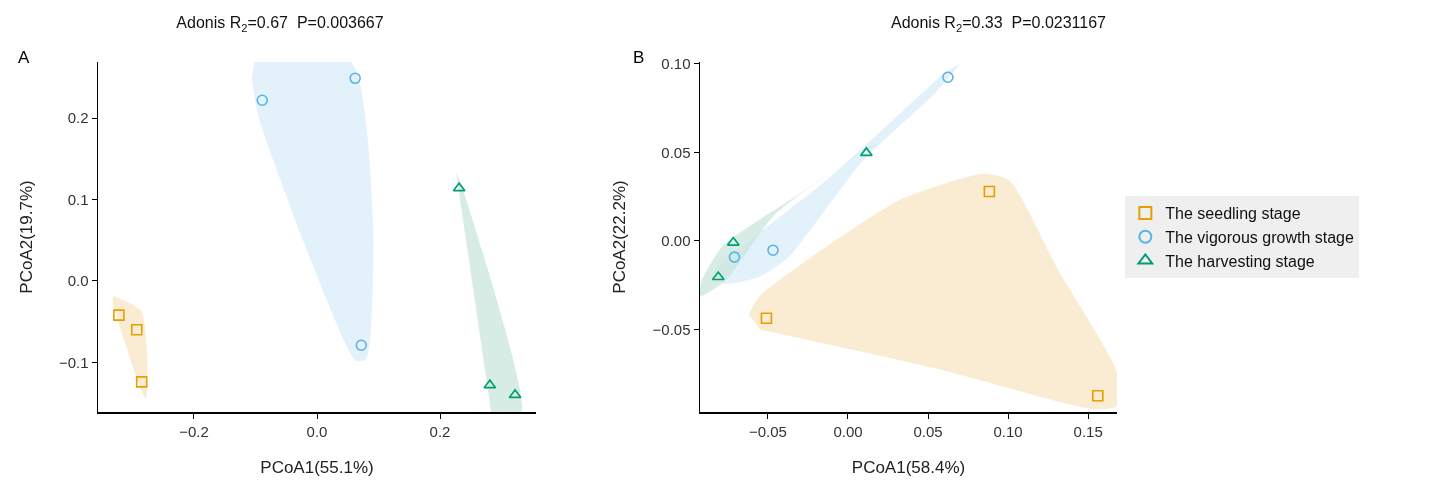  What do you see at coordinates (73, 362) in the screenshot?
I see `y-tick-label: −0.1` at bounding box center [73, 362].